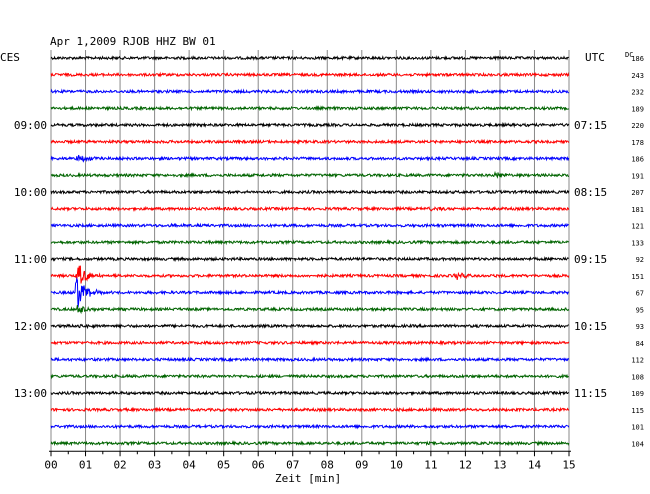  Describe the element at coordinates (637, 76) in the screenshot. I see `dc-offset-label-2: 243` at that location.